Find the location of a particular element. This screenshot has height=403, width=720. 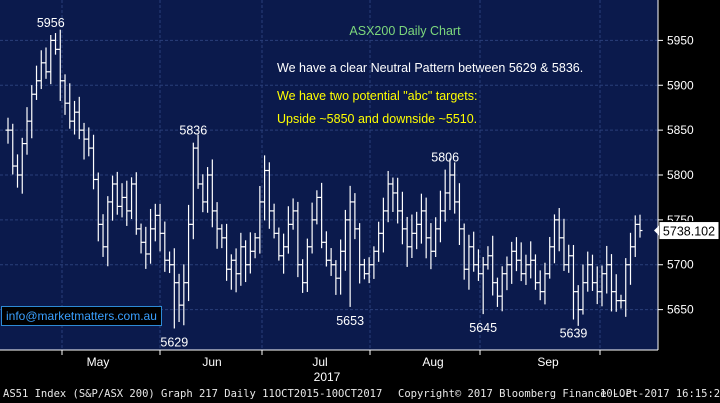

last-price-marker: 5738.102 is located at coordinates (687, 231).